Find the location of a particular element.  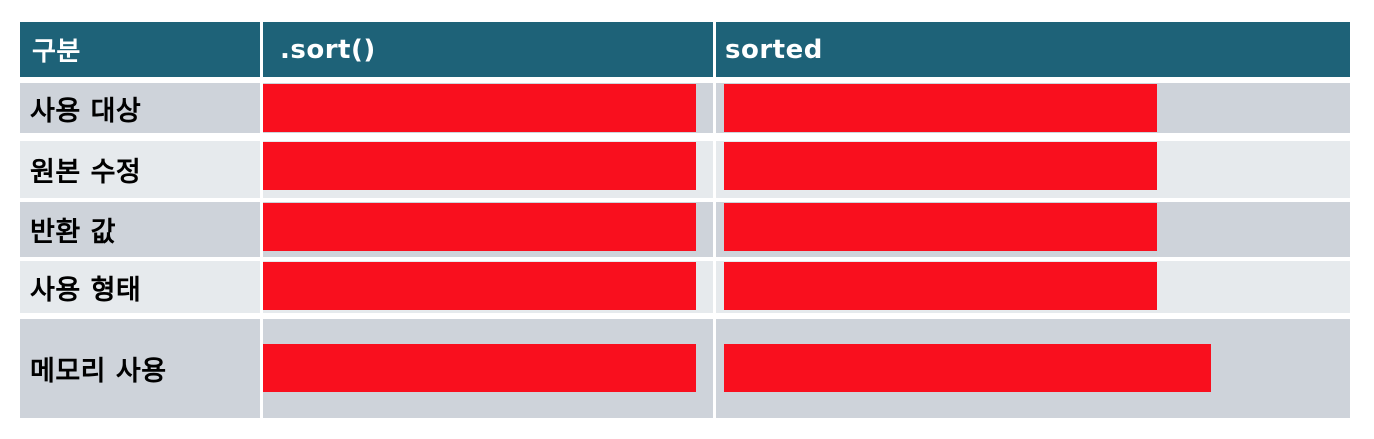

header-label-sorted-function: sorted is located at coordinates (774, 49).